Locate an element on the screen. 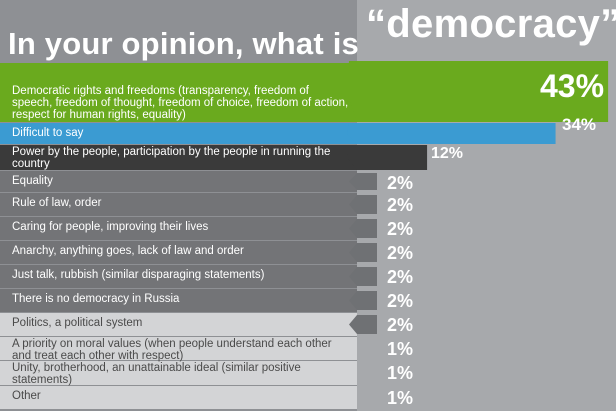 This screenshot has height=411, width=616. category-label: Equality is located at coordinates (32, 181).